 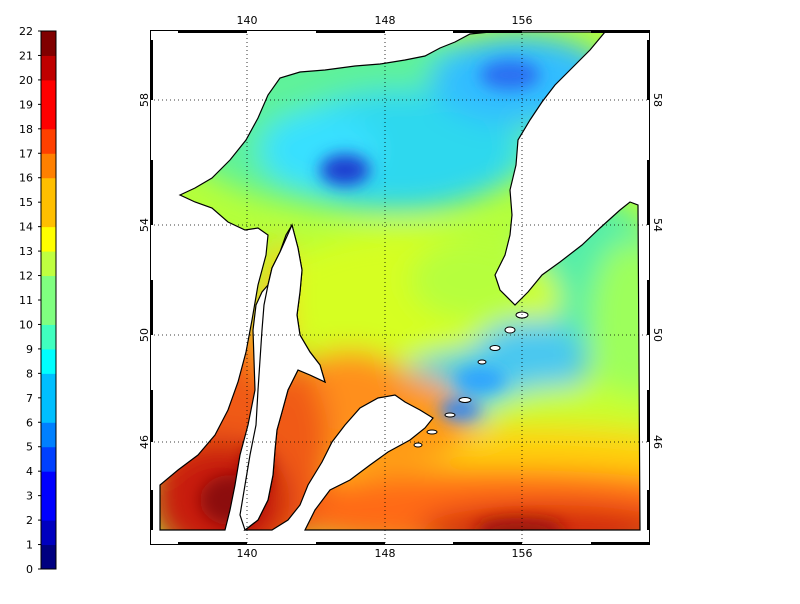 I want to click on colorbar-tick-label: 5, so click(x=29, y=447).